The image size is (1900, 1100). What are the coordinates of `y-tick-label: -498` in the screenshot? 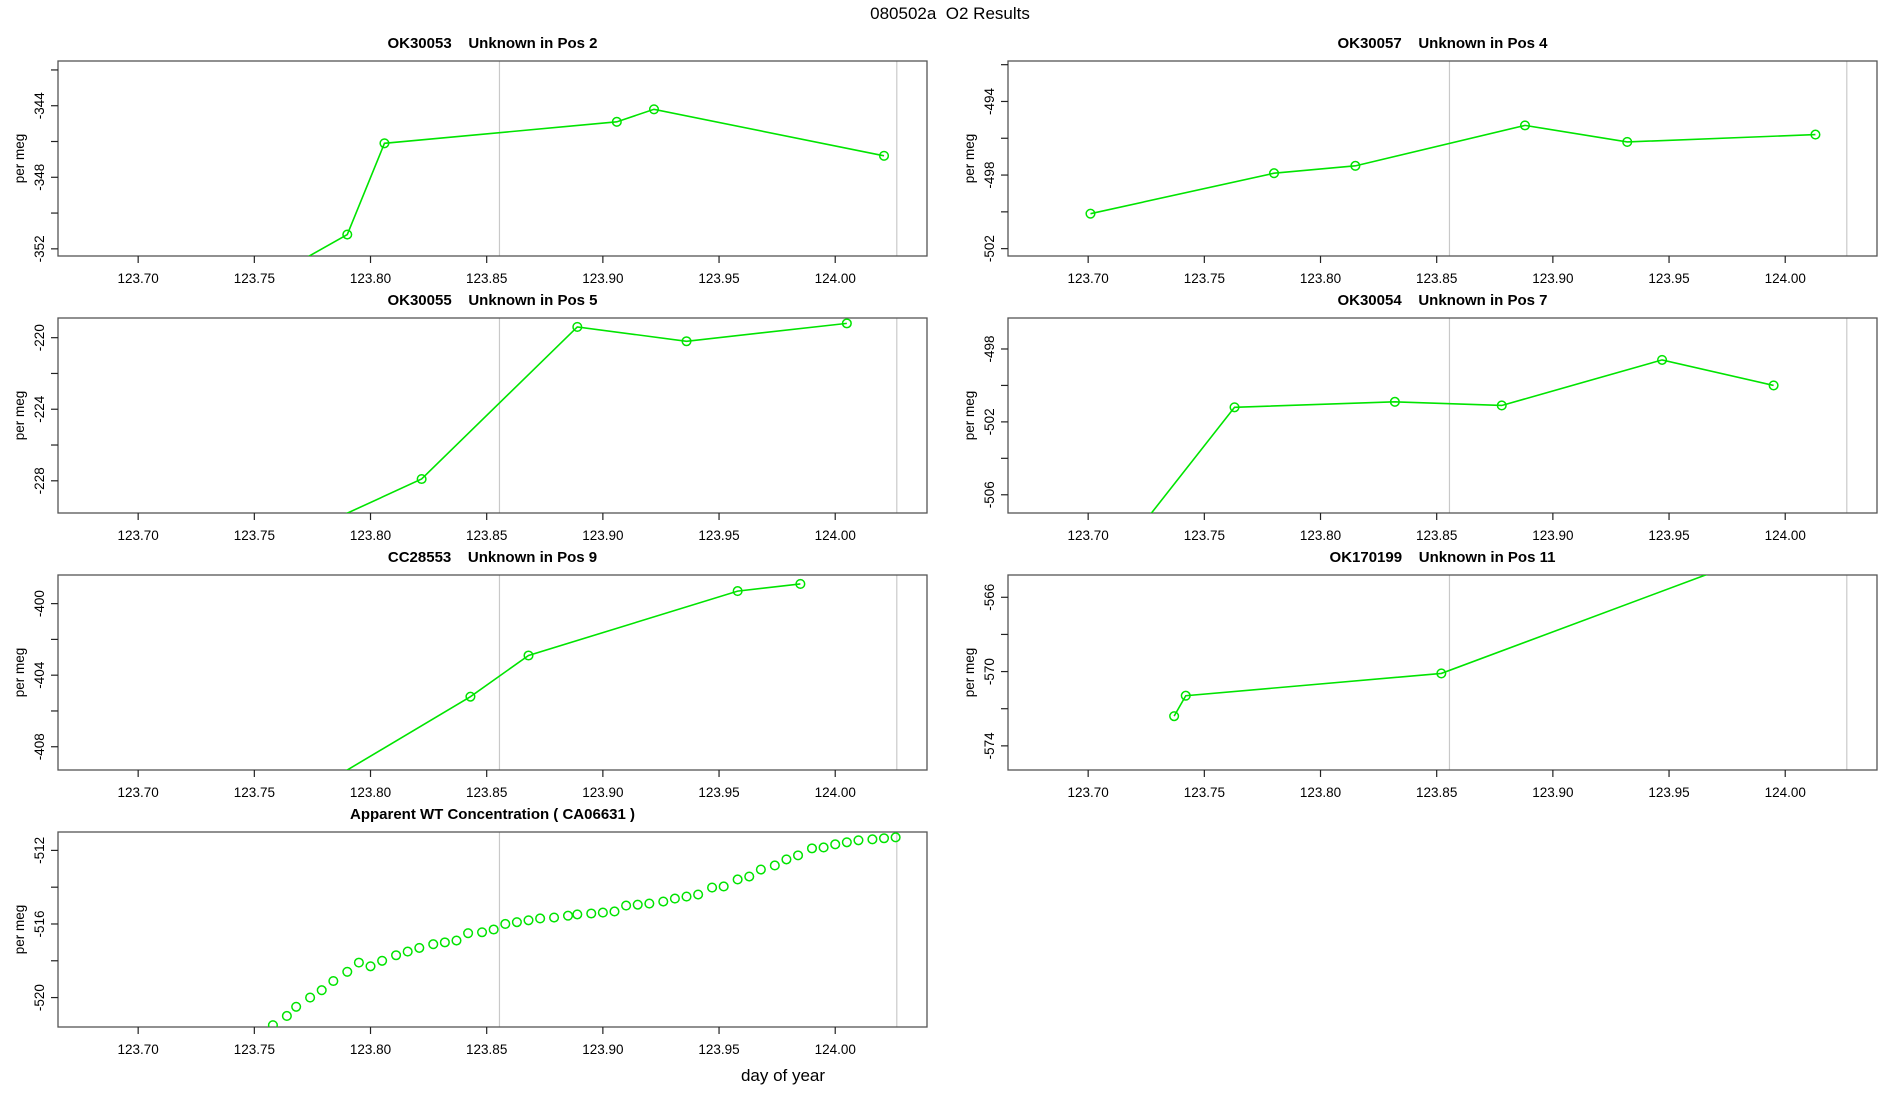 It's located at (989, 348).